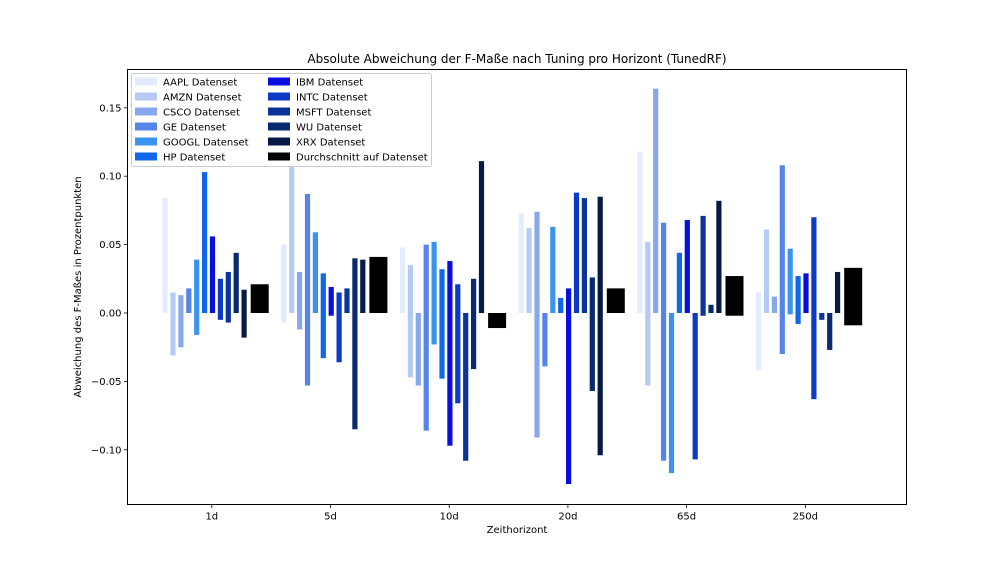  I want to click on bar-aapl-datenset-20d, so click(521, 263).